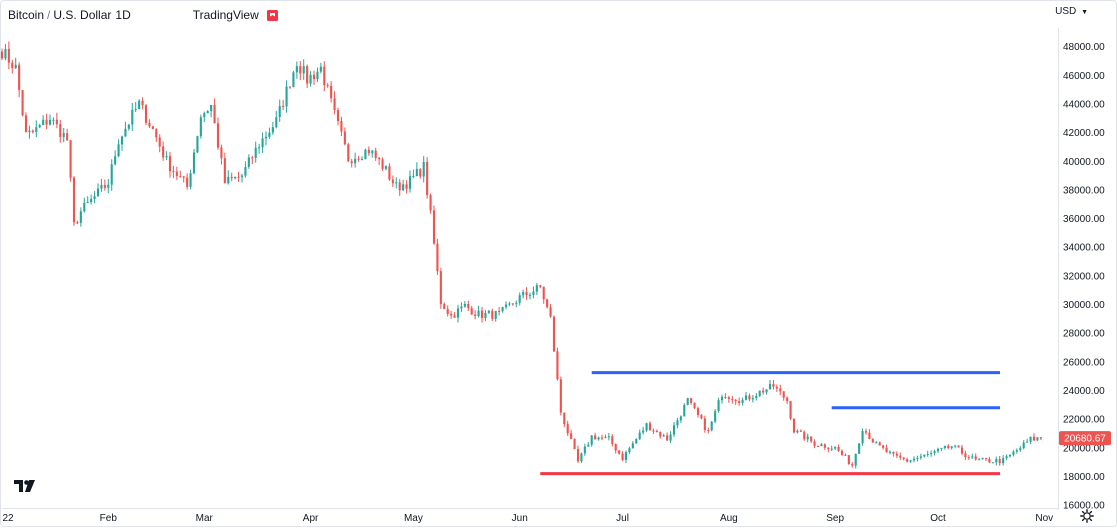  What do you see at coordinates (26, 15) in the screenshot?
I see `symbol-name: Bitcoin` at bounding box center [26, 15].